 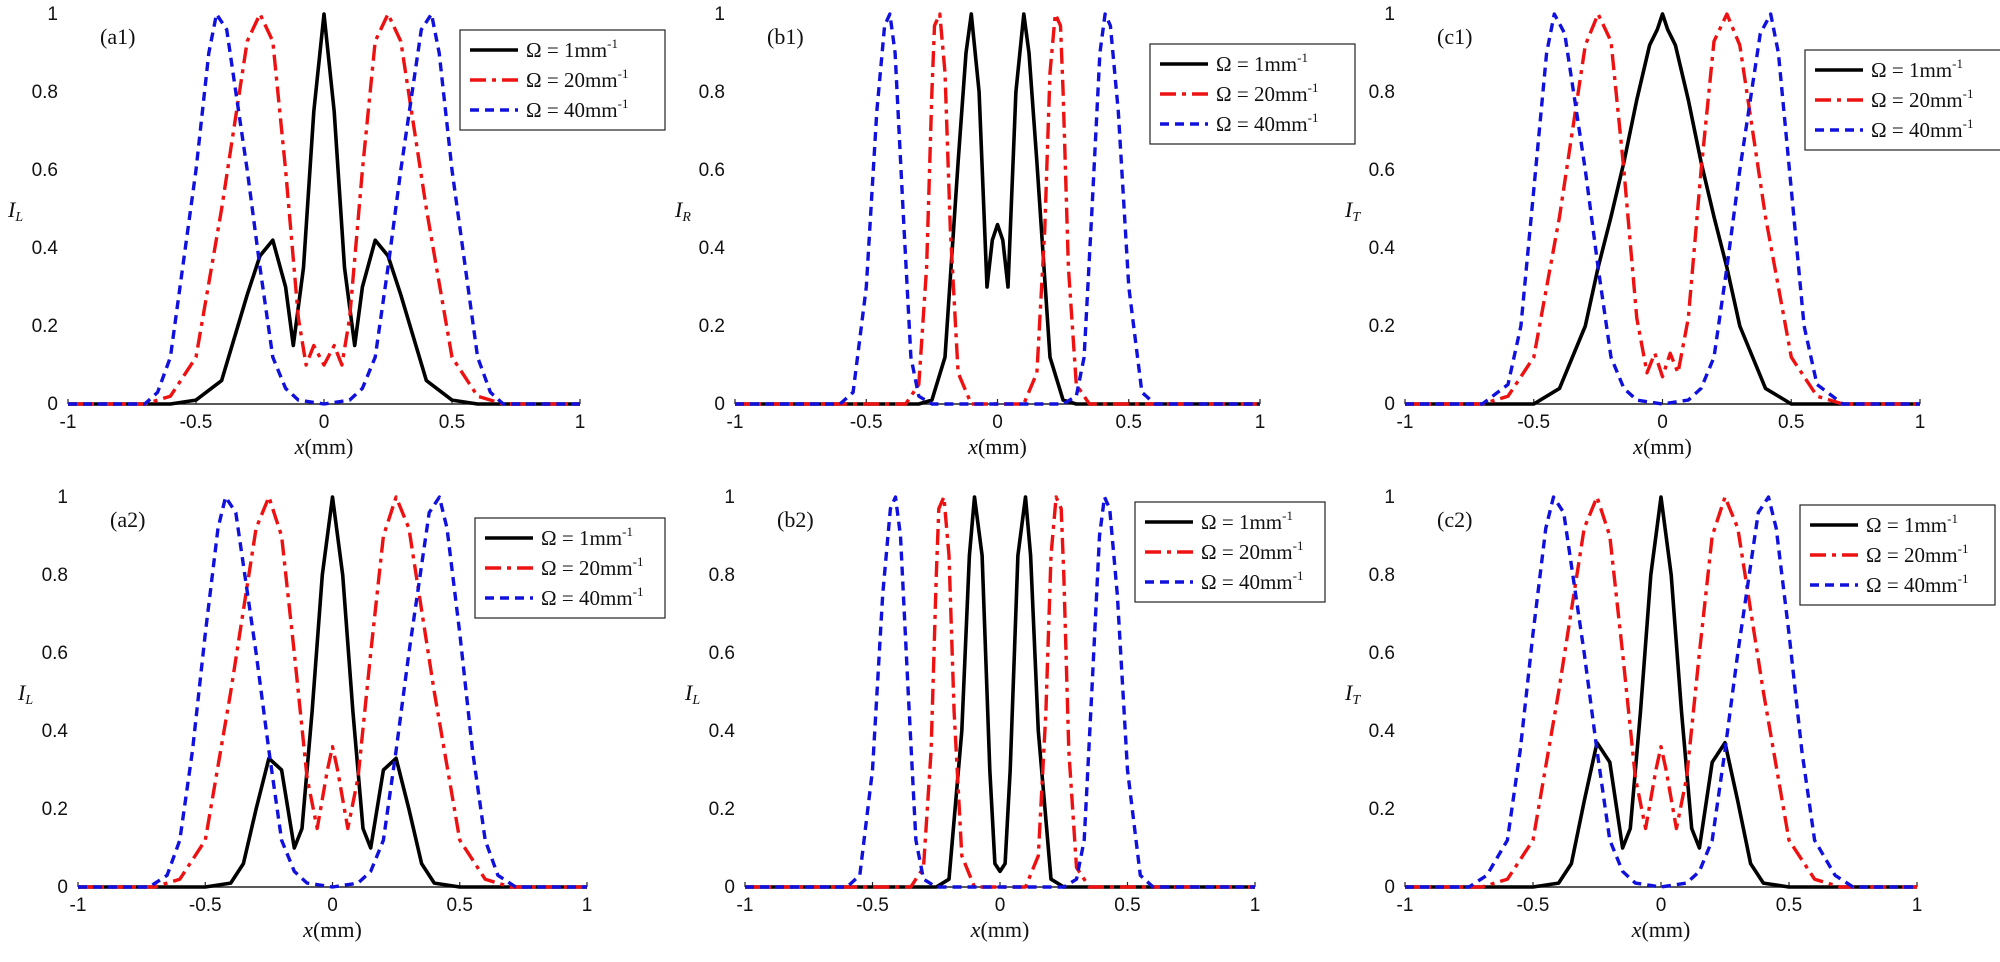 What do you see at coordinates (117, 36) in the screenshot?
I see `panel-label: (a1)` at bounding box center [117, 36].